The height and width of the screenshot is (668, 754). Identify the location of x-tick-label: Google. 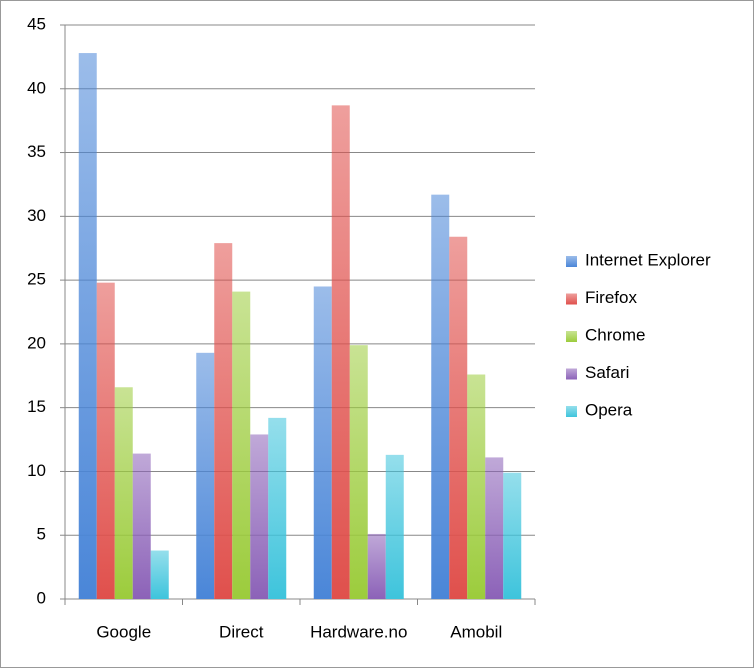
(123, 631).